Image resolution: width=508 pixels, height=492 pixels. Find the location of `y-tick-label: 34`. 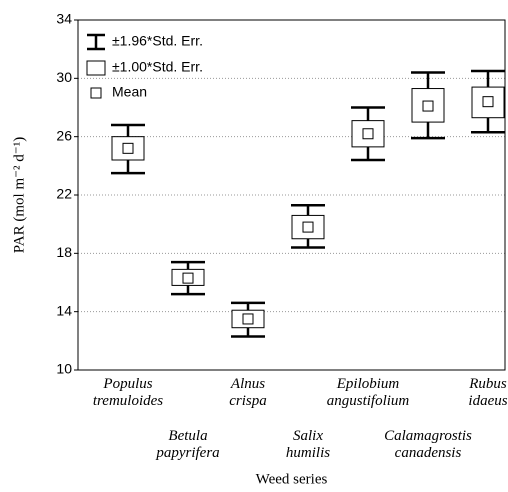

y-tick-label: 34 is located at coordinates (64, 19).